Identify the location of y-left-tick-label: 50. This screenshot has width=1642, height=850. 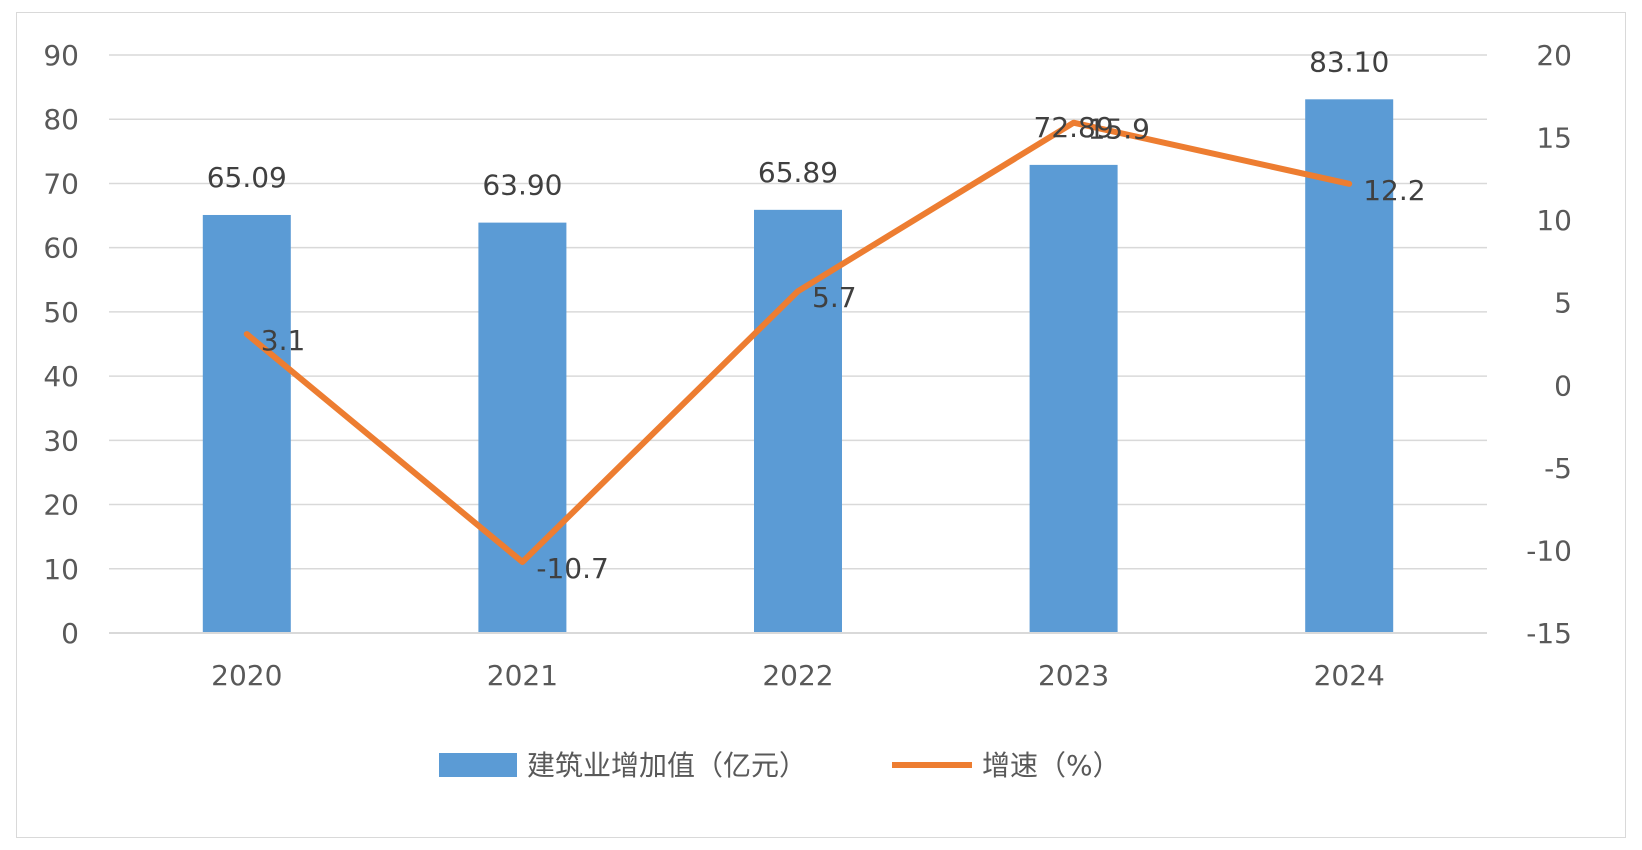
(61, 312).